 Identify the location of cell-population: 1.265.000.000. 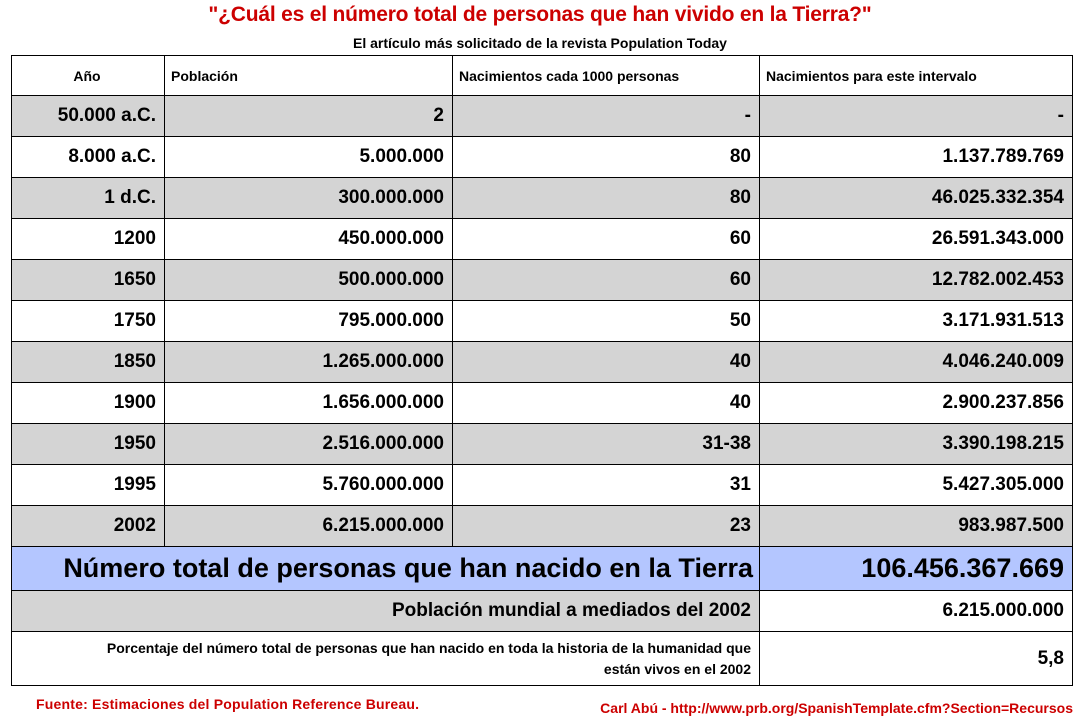
(308, 362).